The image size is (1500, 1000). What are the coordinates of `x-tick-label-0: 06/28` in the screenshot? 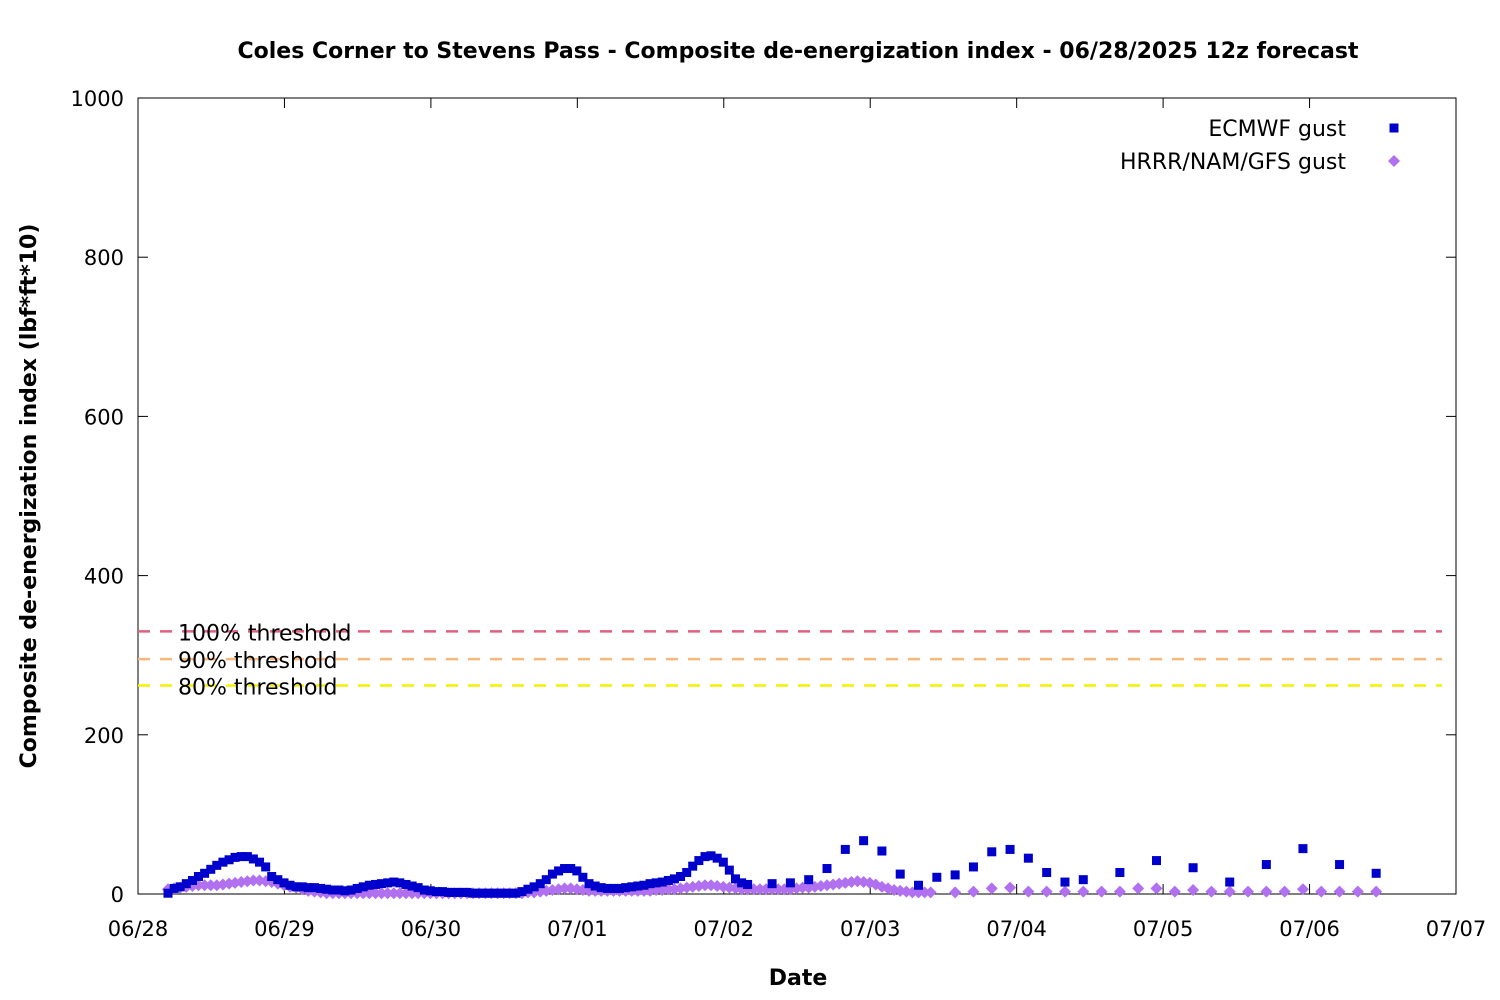 It's located at (138, 929).